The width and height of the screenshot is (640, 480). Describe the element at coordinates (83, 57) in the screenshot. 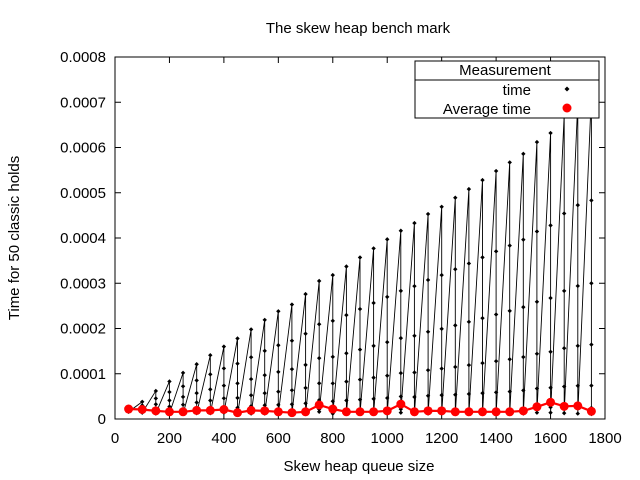

I see `y-tick-label: 0.0008` at that location.